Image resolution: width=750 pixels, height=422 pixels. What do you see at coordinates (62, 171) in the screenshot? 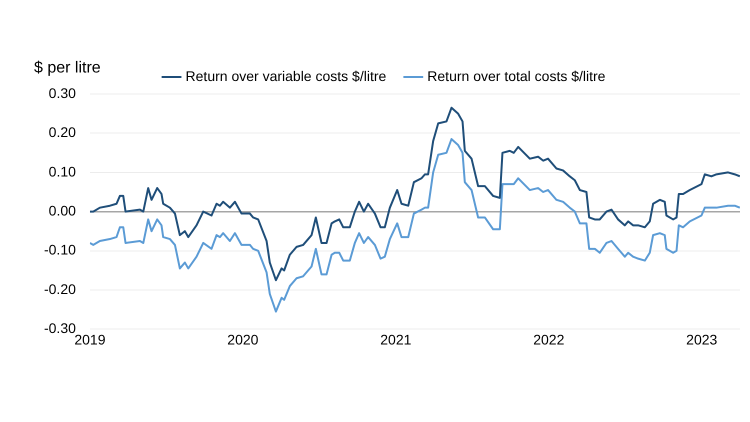
I see `y-tick-label: 0.10` at bounding box center [62, 171].